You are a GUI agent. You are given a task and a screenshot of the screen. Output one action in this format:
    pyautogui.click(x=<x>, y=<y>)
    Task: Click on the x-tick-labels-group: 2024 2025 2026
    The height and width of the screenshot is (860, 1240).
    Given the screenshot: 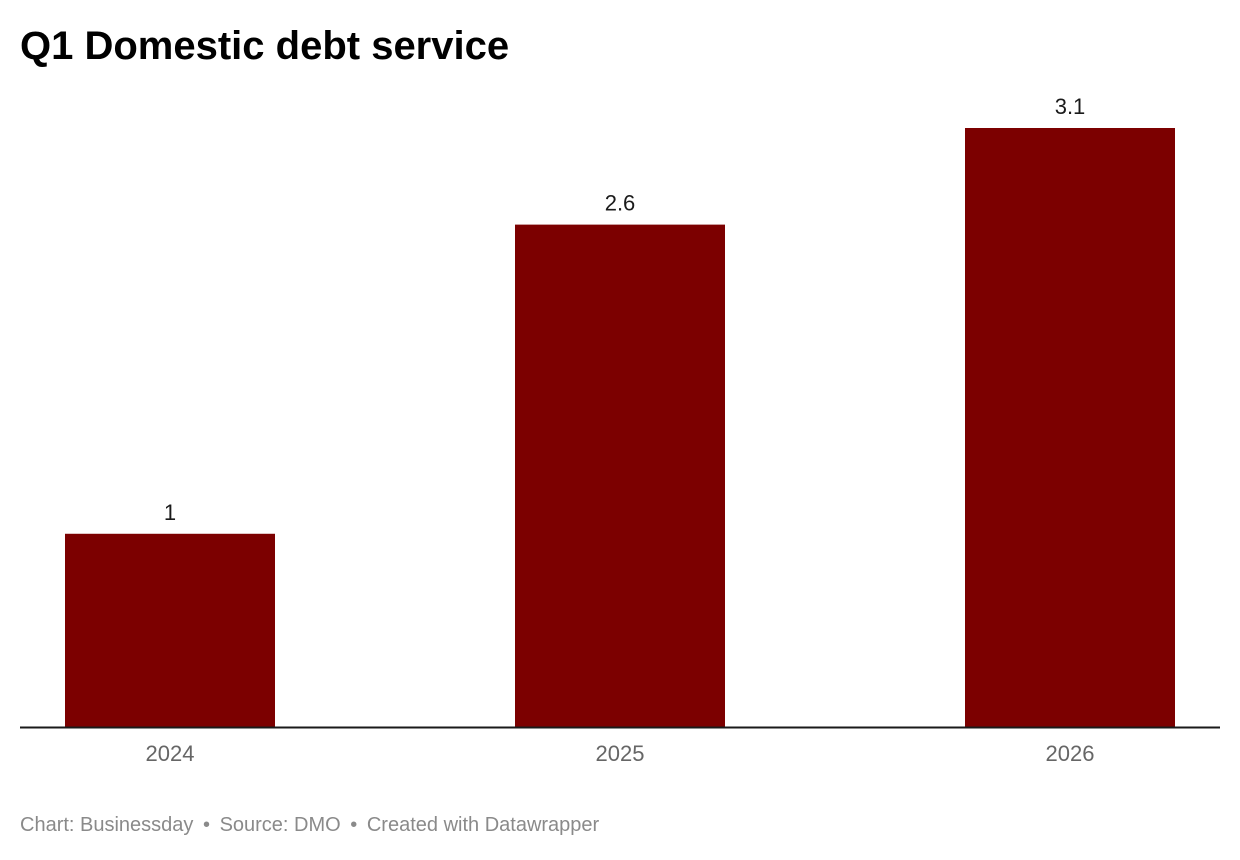 What is the action you would take?
    pyautogui.click(x=620, y=753)
    